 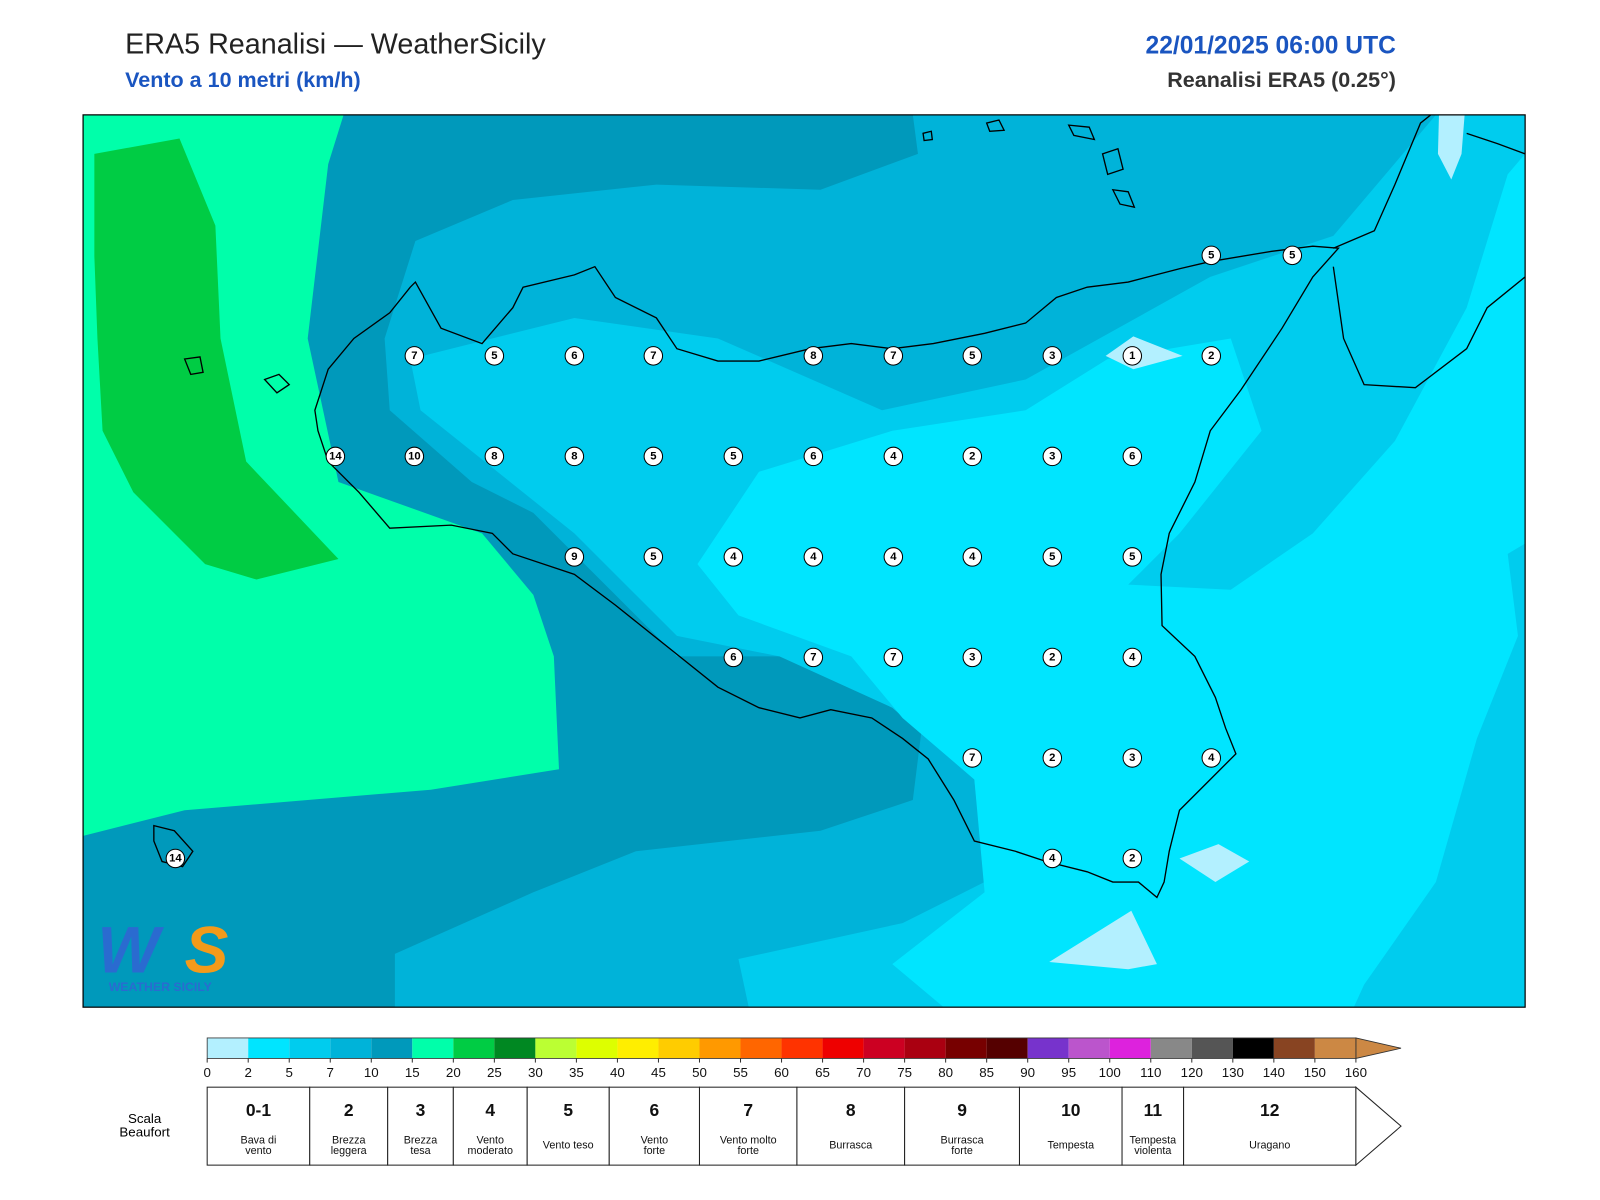 I want to click on beaufort-force: 9, so click(x=962, y=1110).